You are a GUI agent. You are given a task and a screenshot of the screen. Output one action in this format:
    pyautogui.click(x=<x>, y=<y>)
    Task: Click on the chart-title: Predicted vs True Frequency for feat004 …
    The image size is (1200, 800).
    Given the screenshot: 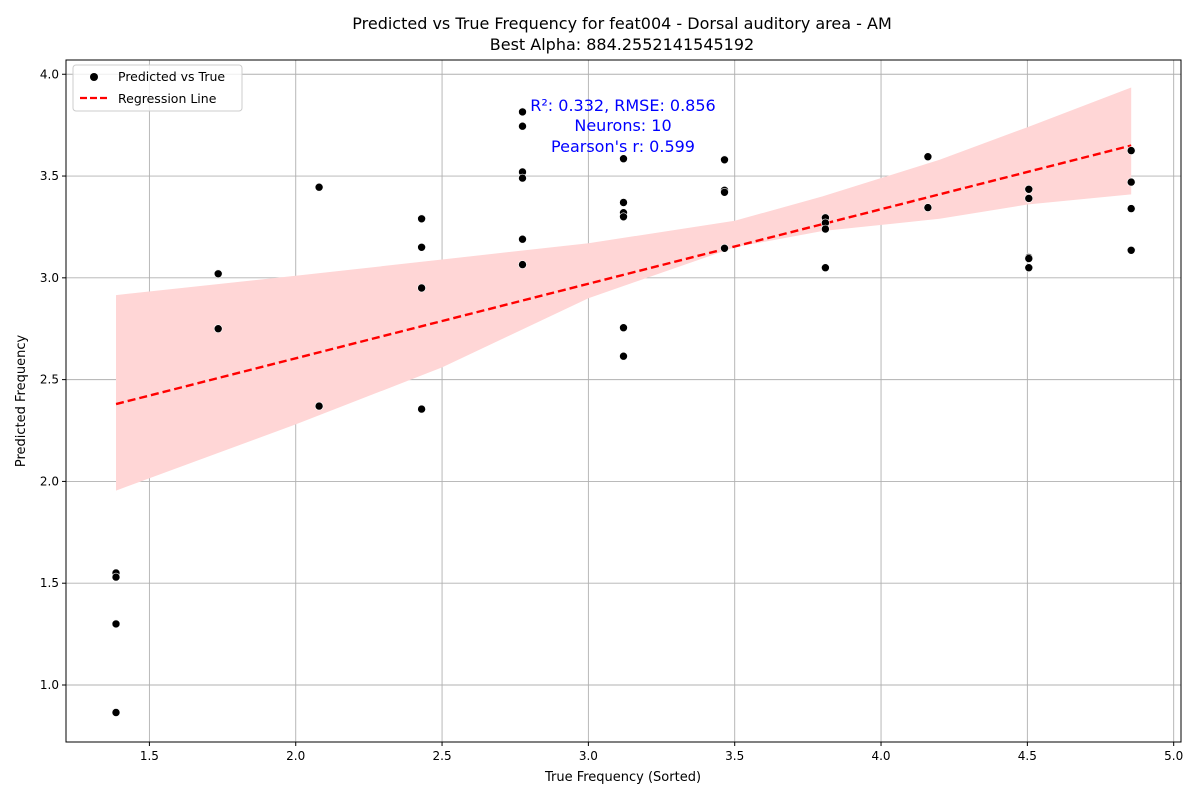 What is the action you would take?
    pyautogui.click(x=622, y=23)
    